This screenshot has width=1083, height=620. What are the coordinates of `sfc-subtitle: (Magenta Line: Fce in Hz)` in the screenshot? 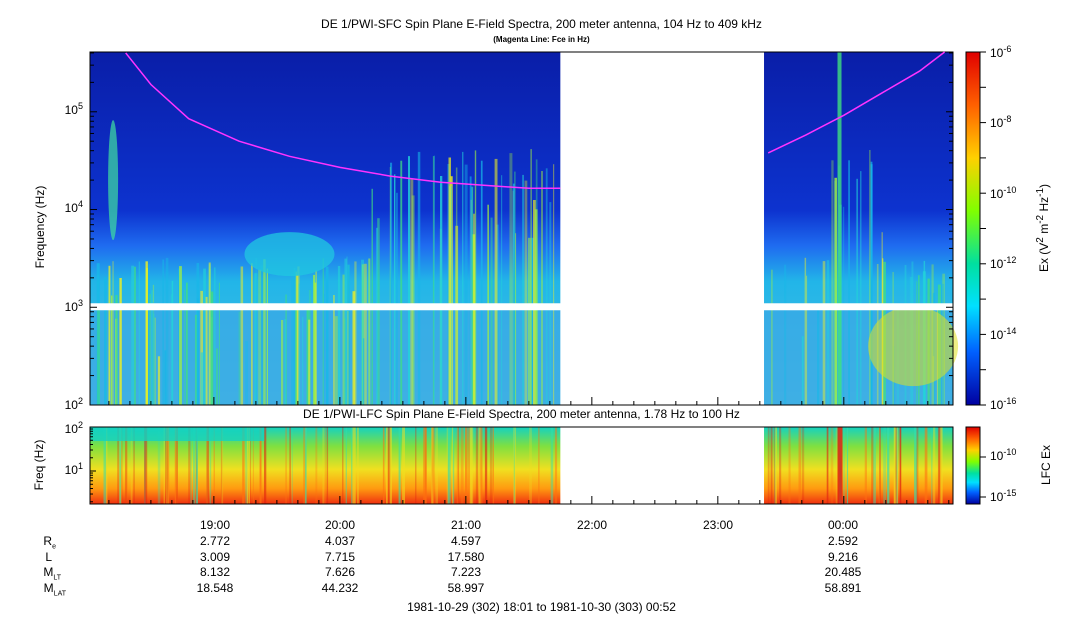 It's located at (541, 39).